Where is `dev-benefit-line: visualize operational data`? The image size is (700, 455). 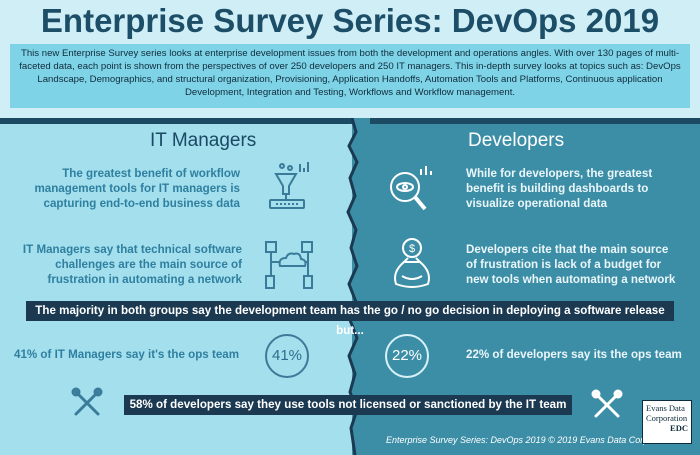
dev-benefit-line: visualize operational data is located at coordinates (537, 203).